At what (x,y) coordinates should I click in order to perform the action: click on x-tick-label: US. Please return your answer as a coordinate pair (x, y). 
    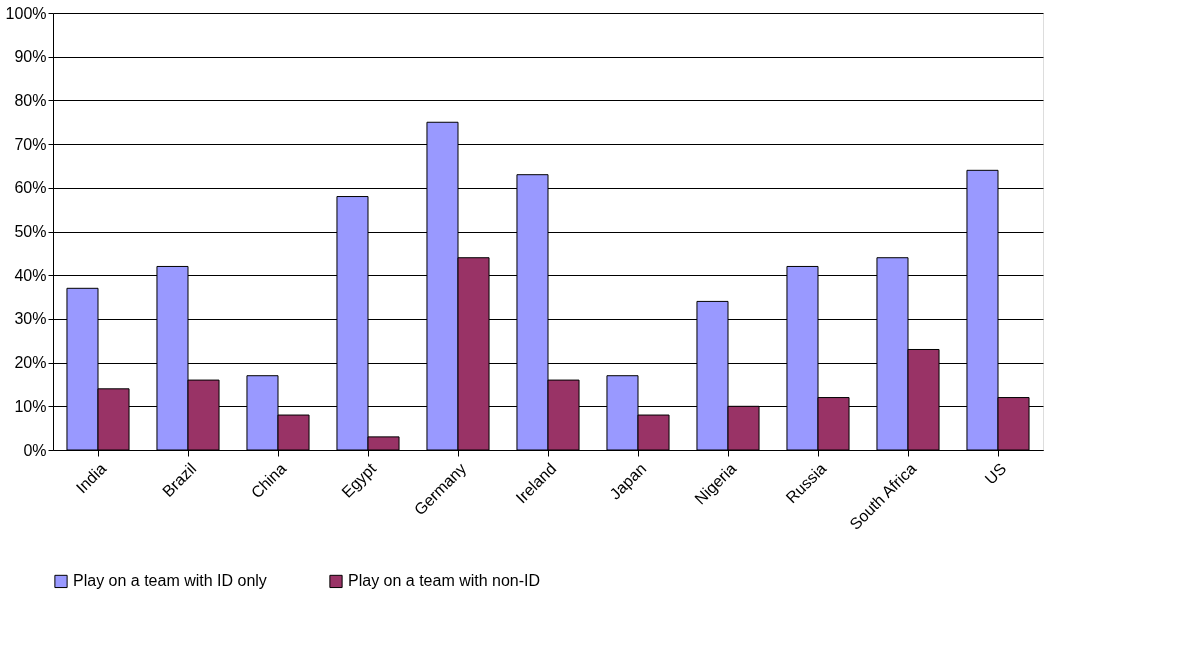
    Looking at the image, I should click on (995, 473).